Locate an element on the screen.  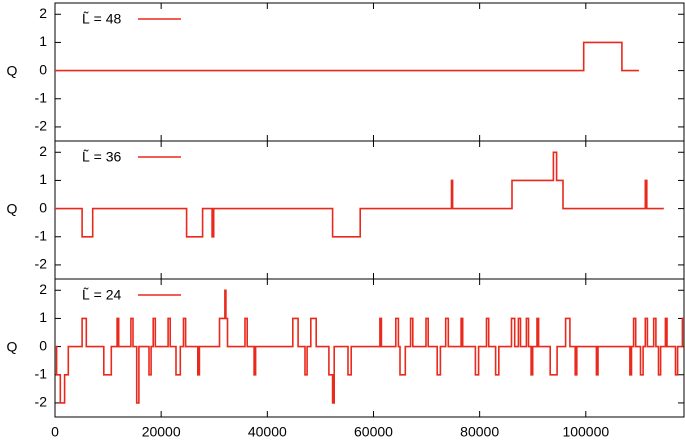
legend-label: L̃ = 36 is located at coordinates (102, 156).